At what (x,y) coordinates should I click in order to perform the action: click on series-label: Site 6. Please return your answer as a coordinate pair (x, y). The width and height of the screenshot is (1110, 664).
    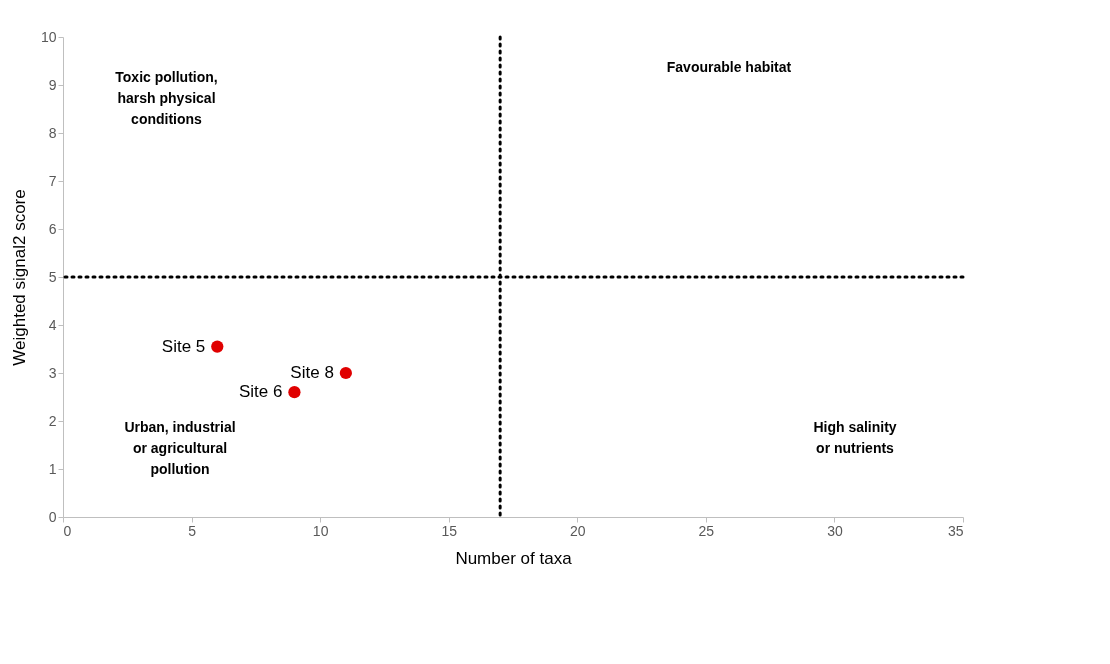
    Looking at the image, I should click on (260, 392).